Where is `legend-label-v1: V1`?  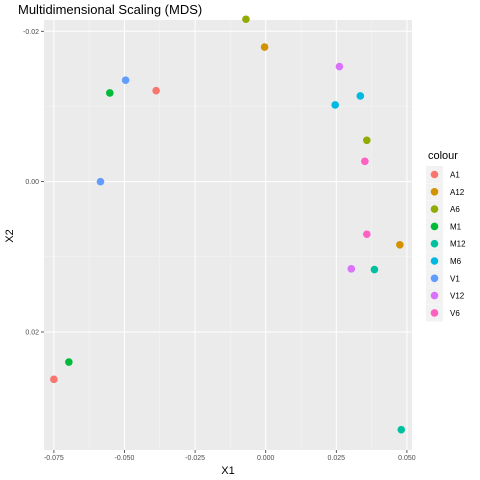 legend-label-v1: V1 is located at coordinates (455, 278).